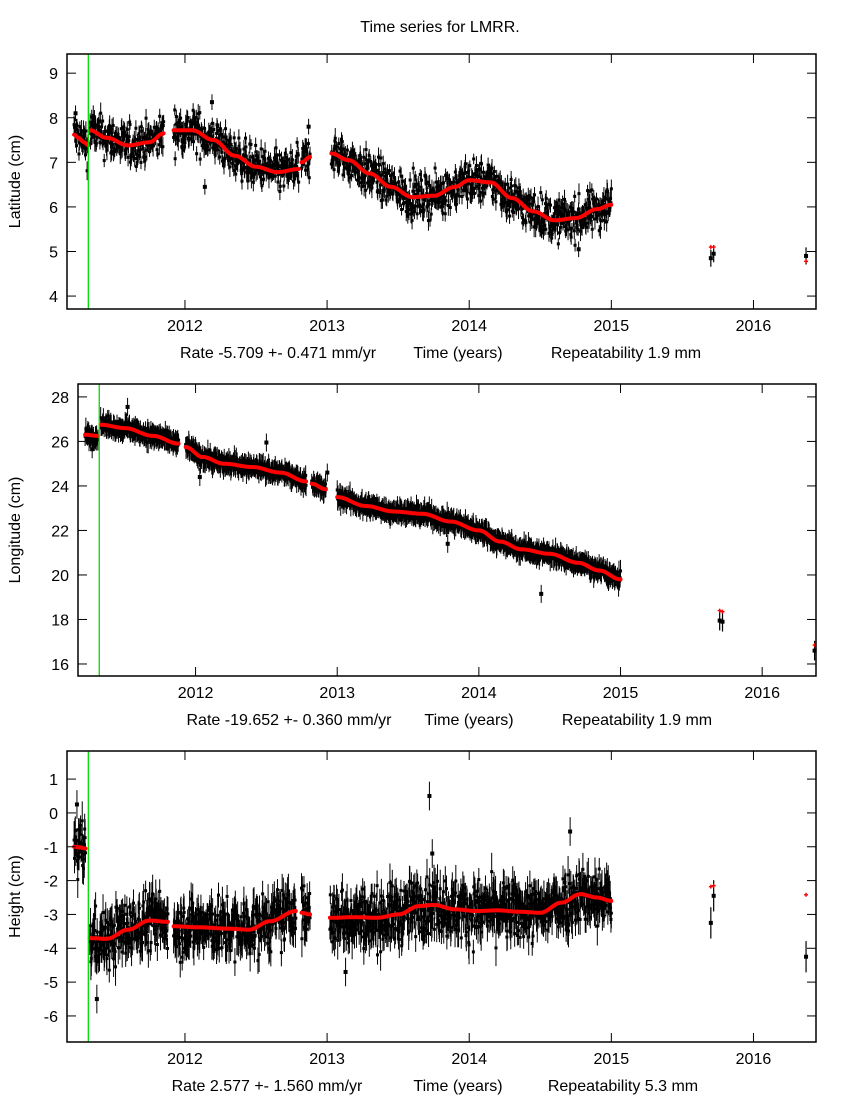  What do you see at coordinates (457, 353) in the screenshot?
I see `latitude-x-axis-label: Time (years)` at bounding box center [457, 353].